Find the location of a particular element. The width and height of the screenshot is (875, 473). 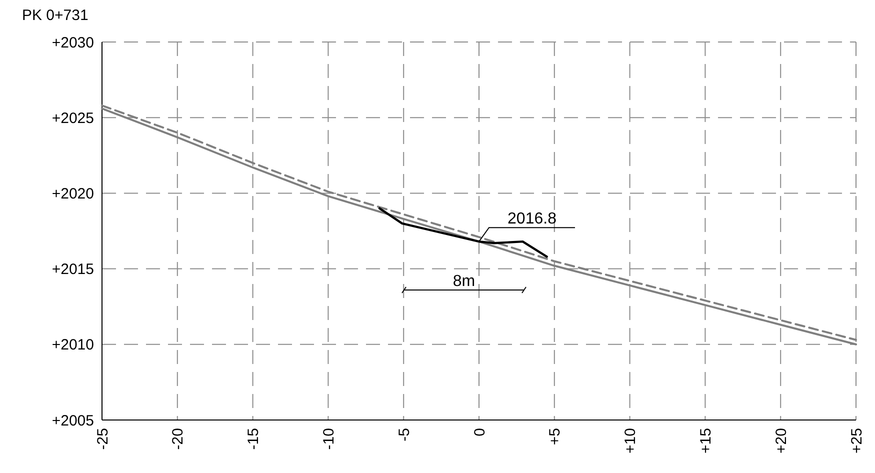

annotation: 8m is located at coordinates (464, 281).